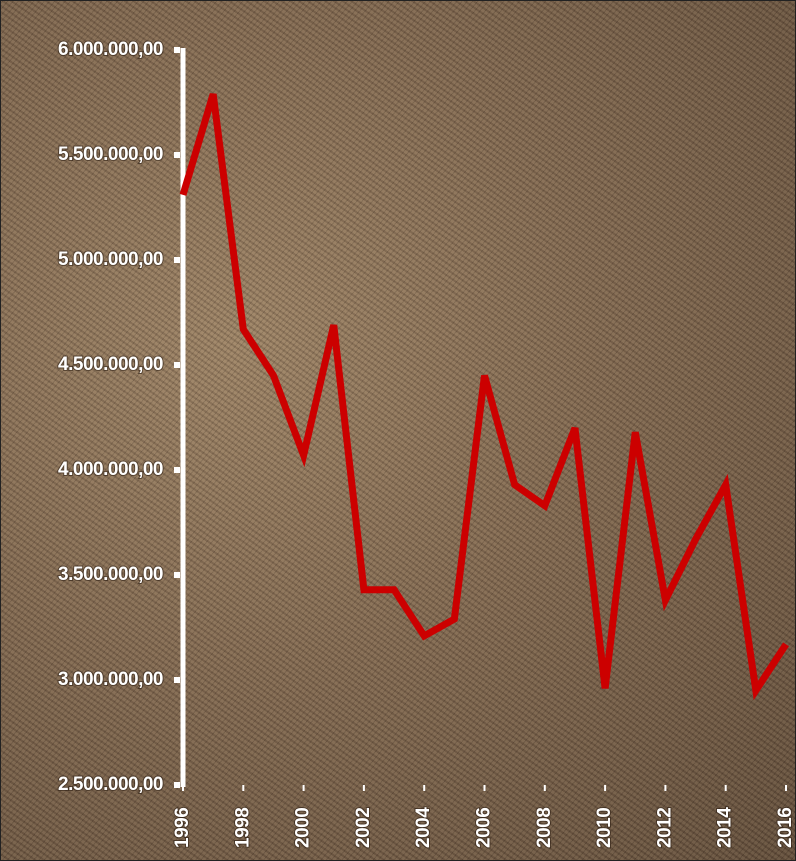  Describe the element at coordinates (423, 827) in the screenshot. I see `x-tick-label: 2004` at that location.